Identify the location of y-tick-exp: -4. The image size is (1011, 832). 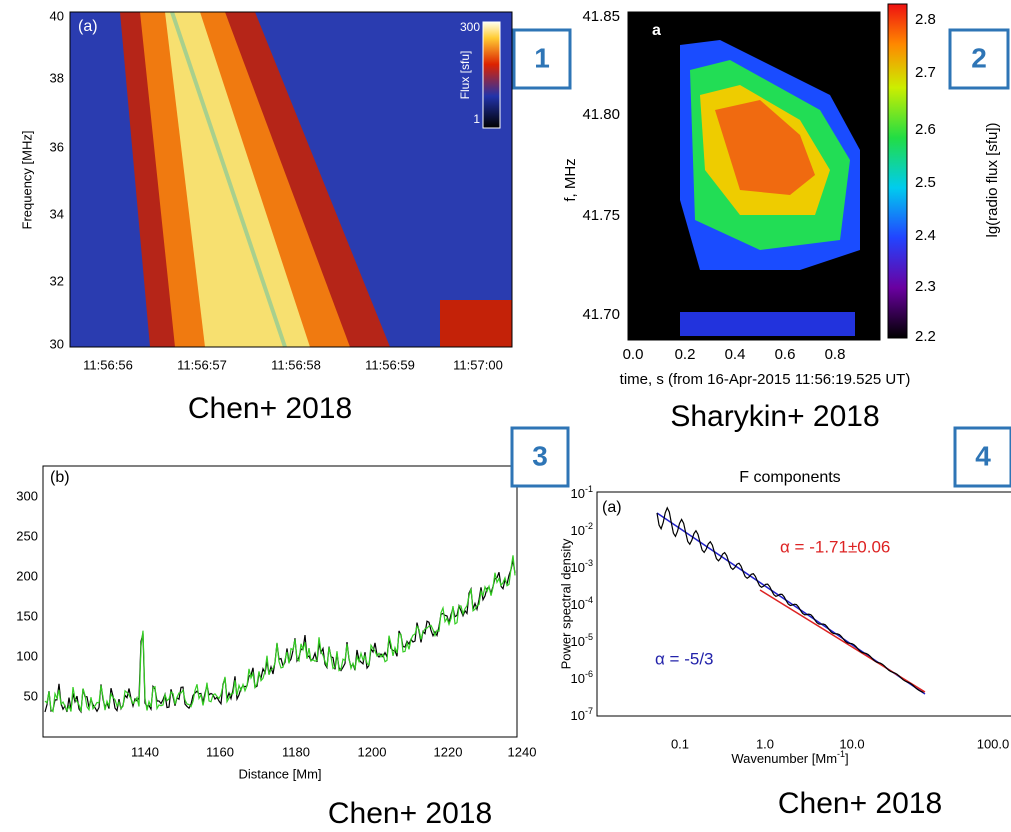
(589, 600).